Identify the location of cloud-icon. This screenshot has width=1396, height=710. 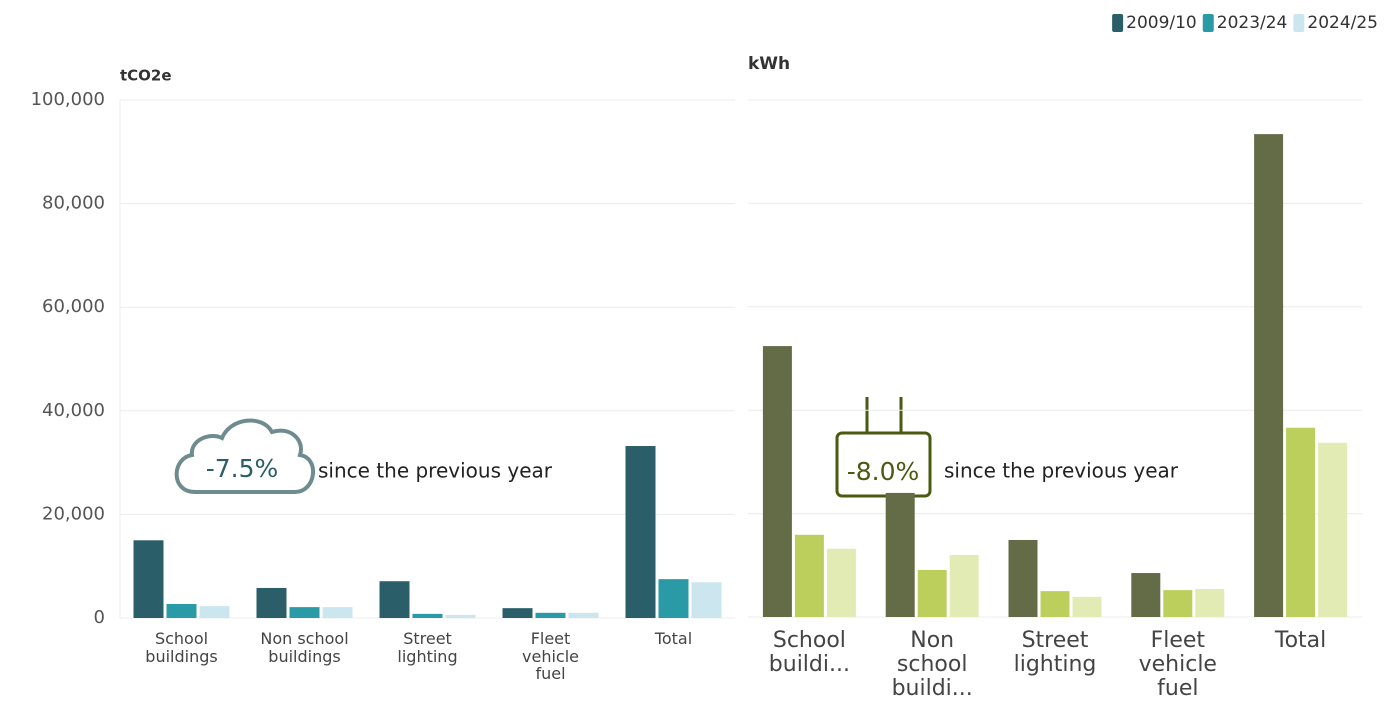
(245, 456).